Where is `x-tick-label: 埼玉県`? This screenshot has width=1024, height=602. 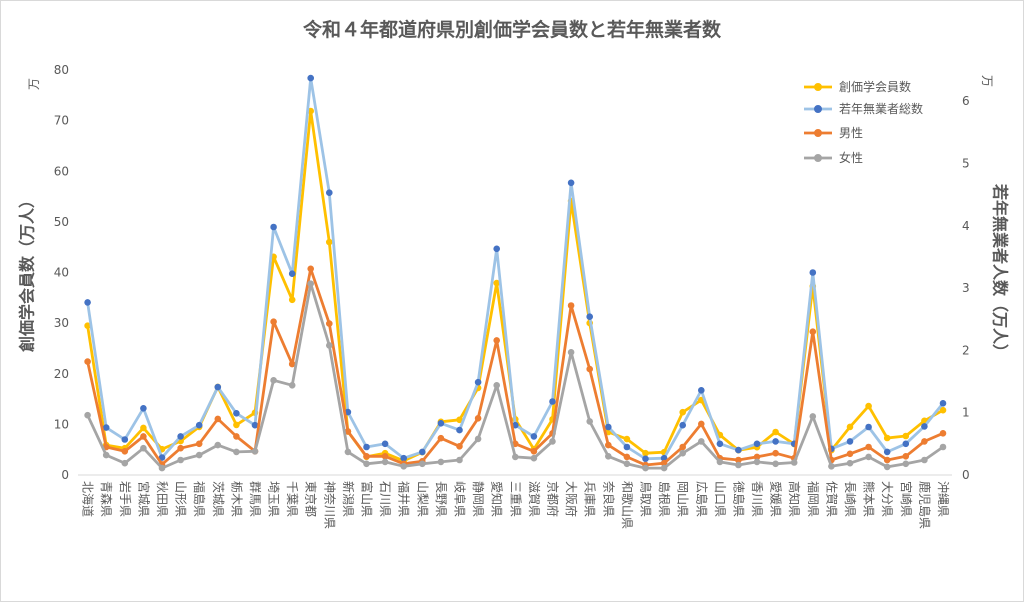 x-tick-label: 埼玉県 is located at coordinates (274, 499).